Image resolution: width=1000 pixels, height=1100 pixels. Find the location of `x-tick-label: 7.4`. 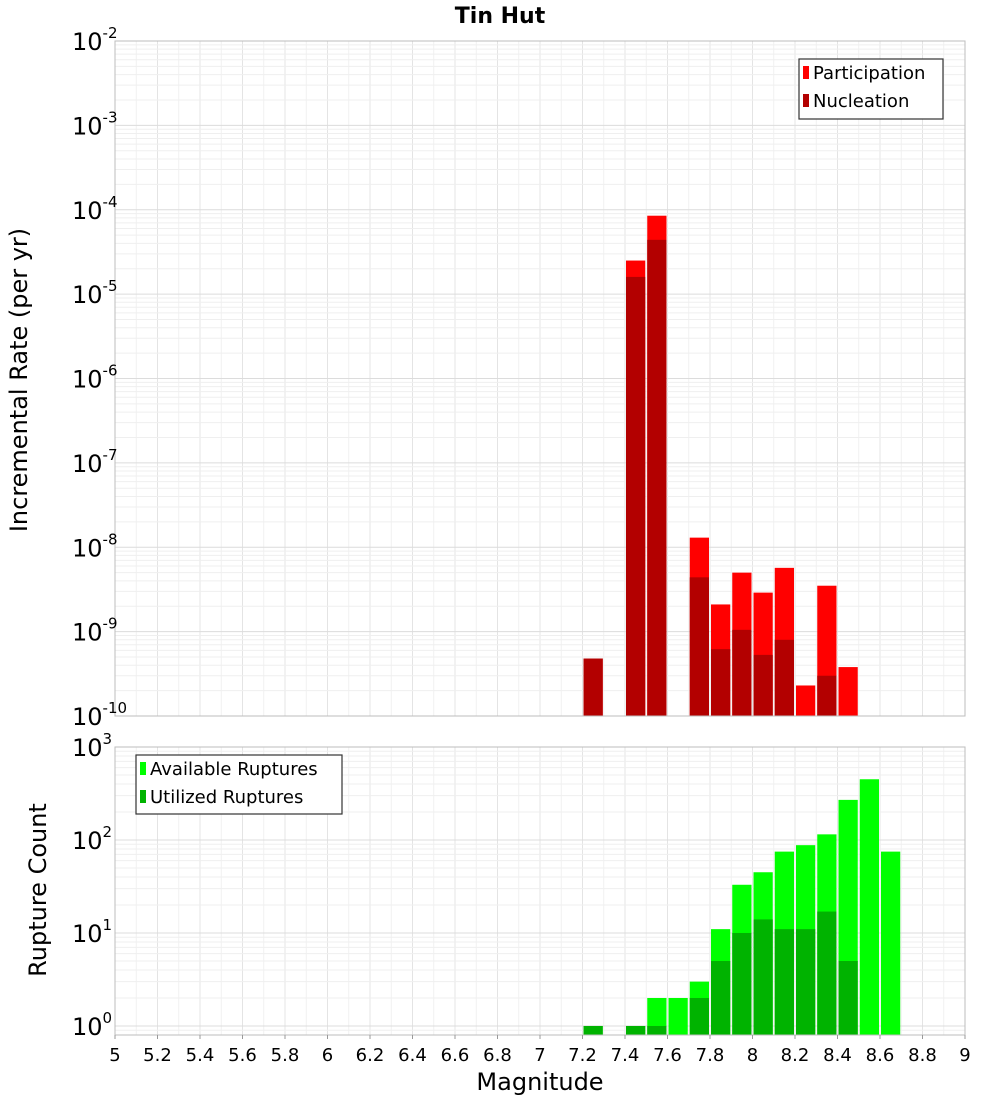

x-tick-label: 7.4 is located at coordinates (625, 1055).